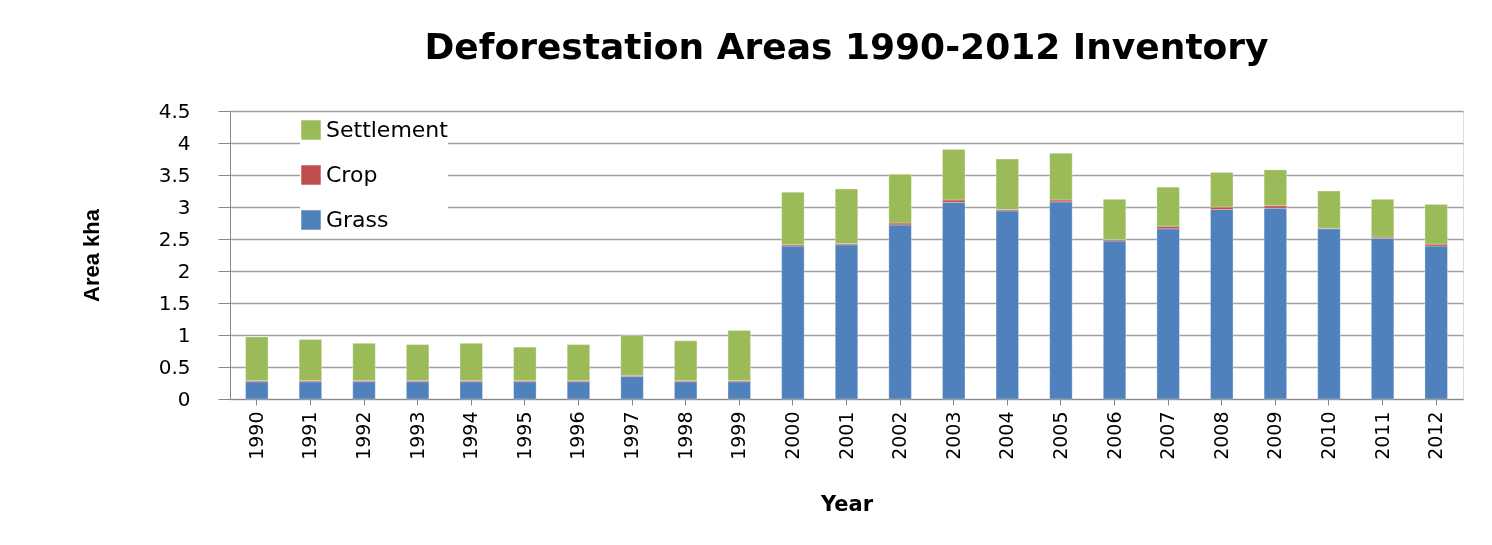 This screenshot has height=545, width=1492. I want to click on x-tick-label: 1999, so click(738, 435).